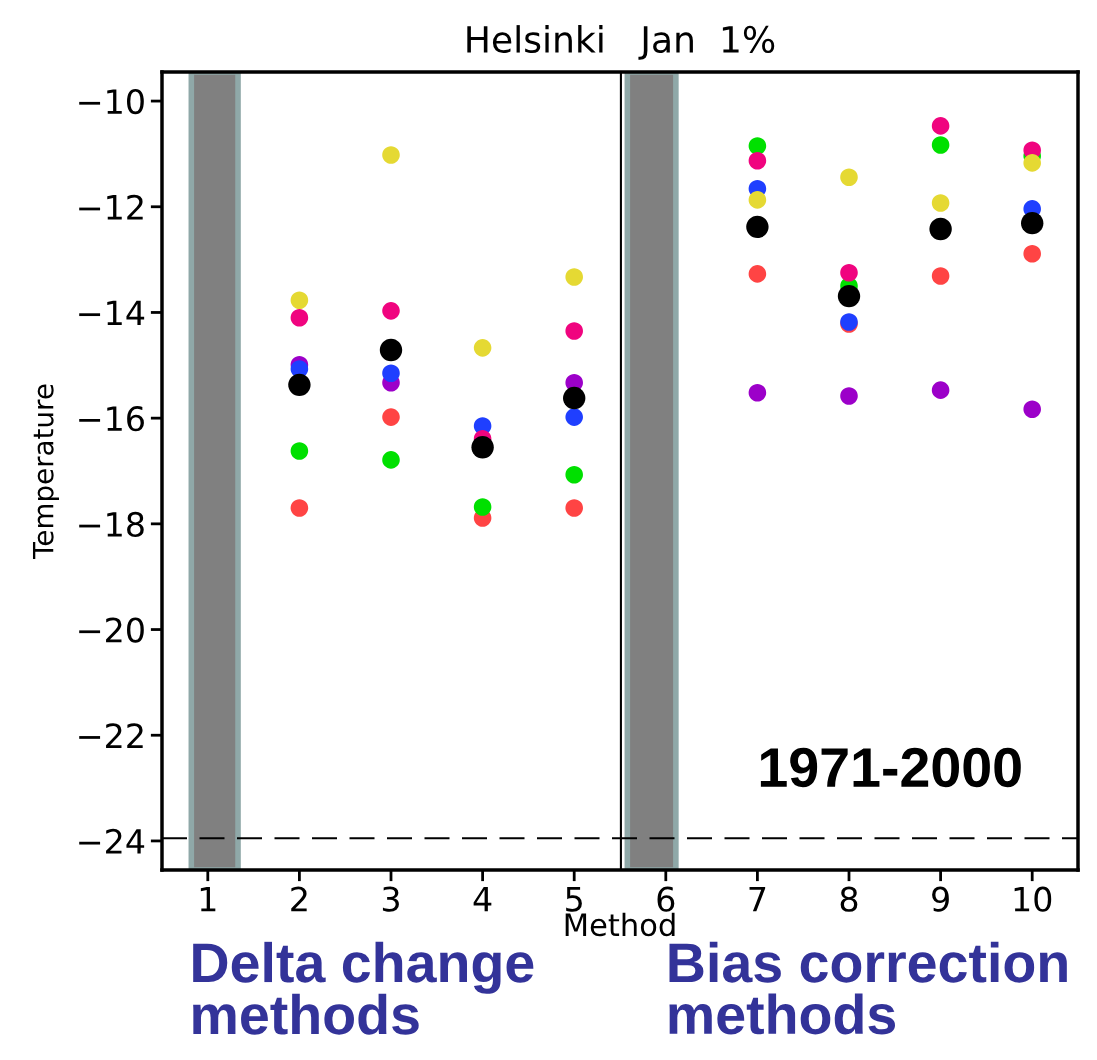  What do you see at coordinates (620, 924) in the screenshot?
I see `x-axis-title: Method` at bounding box center [620, 924].